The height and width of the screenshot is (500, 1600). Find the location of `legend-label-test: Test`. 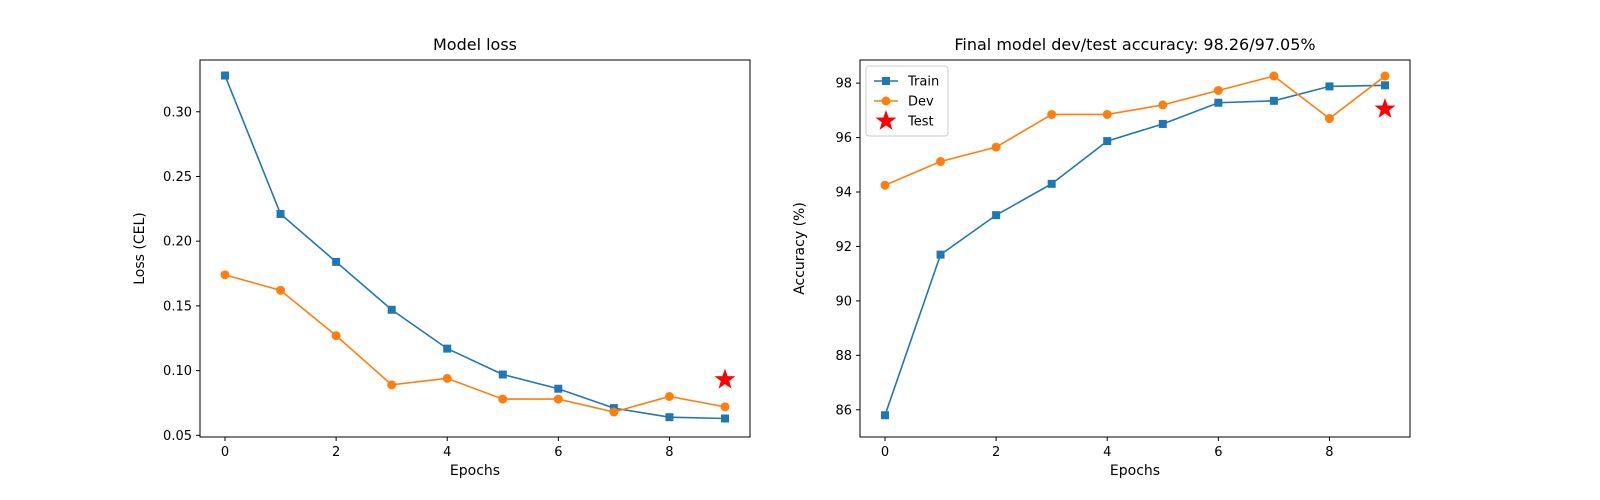

legend-label-test: Test is located at coordinates (920, 122).